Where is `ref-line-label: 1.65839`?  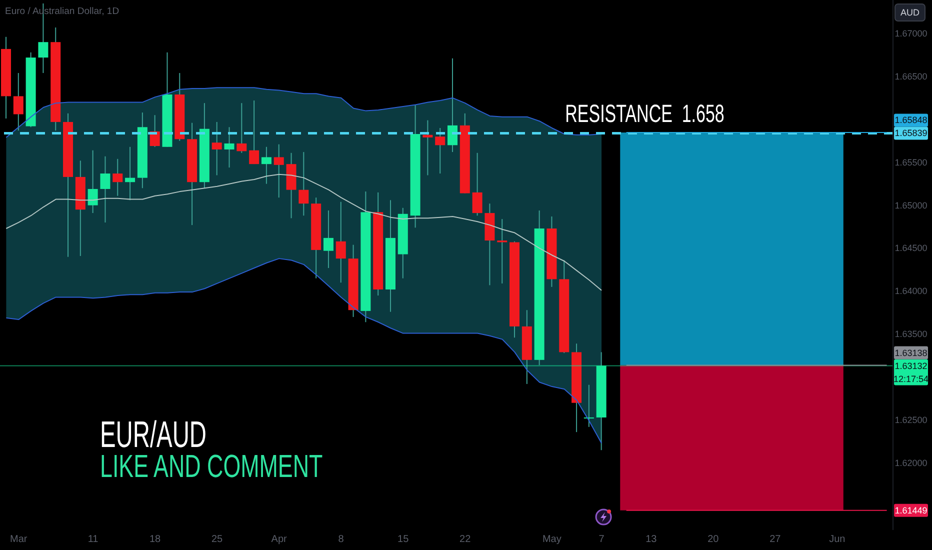
ref-line-label: 1.65839 is located at coordinates (911, 133).